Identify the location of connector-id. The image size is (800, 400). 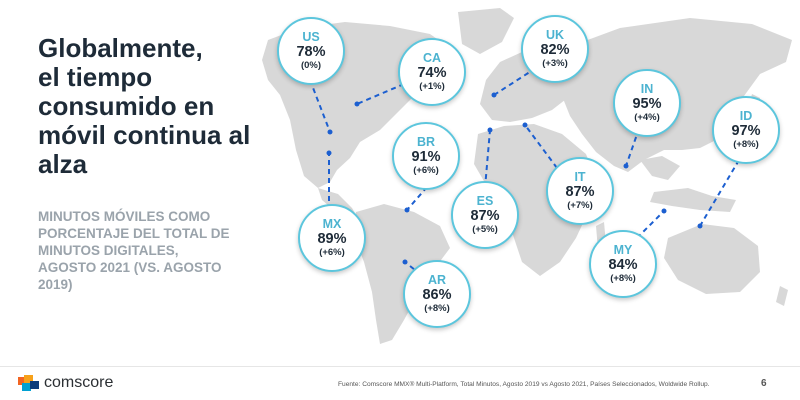
(719, 193).